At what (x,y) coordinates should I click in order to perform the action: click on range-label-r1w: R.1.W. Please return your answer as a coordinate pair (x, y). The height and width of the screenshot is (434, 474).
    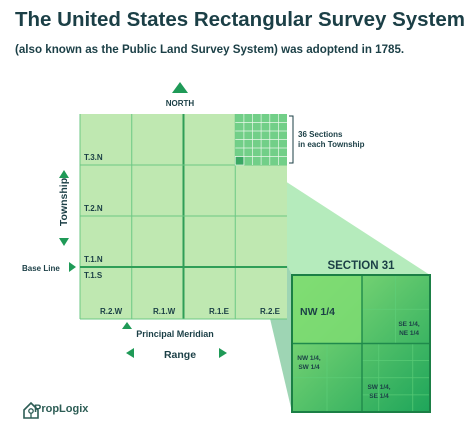
    Looking at the image, I should click on (164, 311).